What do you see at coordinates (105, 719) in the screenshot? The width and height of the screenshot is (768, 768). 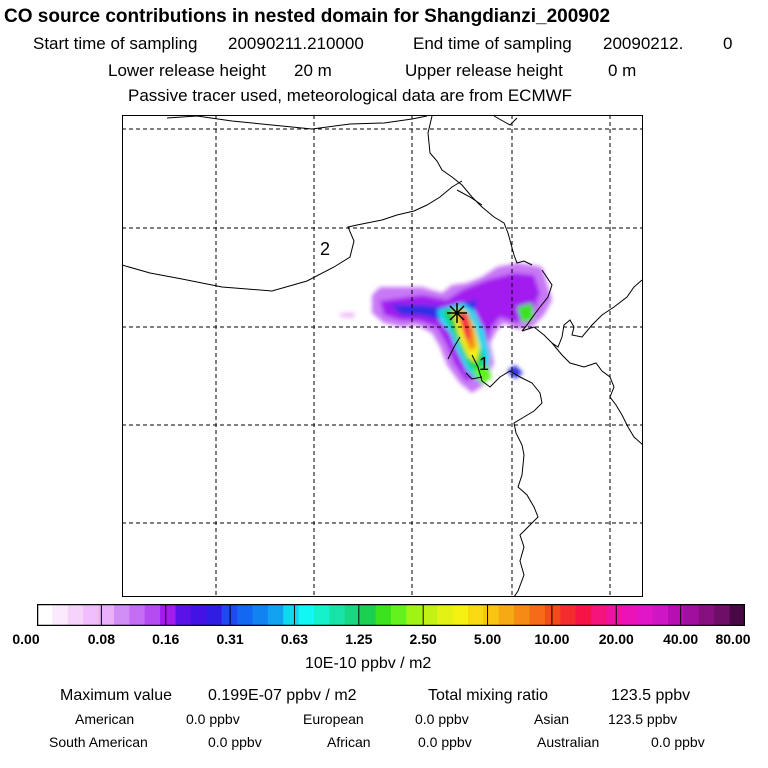 I see `region-name: American` at bounding box center [105, 719].